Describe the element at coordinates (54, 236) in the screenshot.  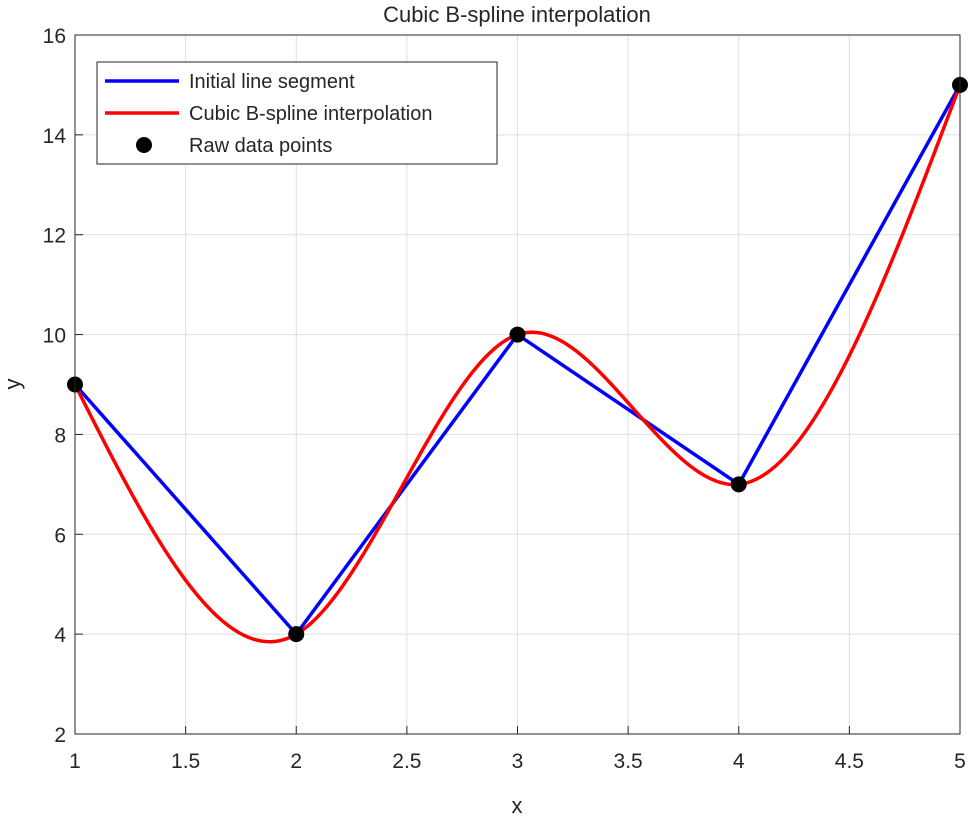
I see `y-tick-label: 12` at that location.